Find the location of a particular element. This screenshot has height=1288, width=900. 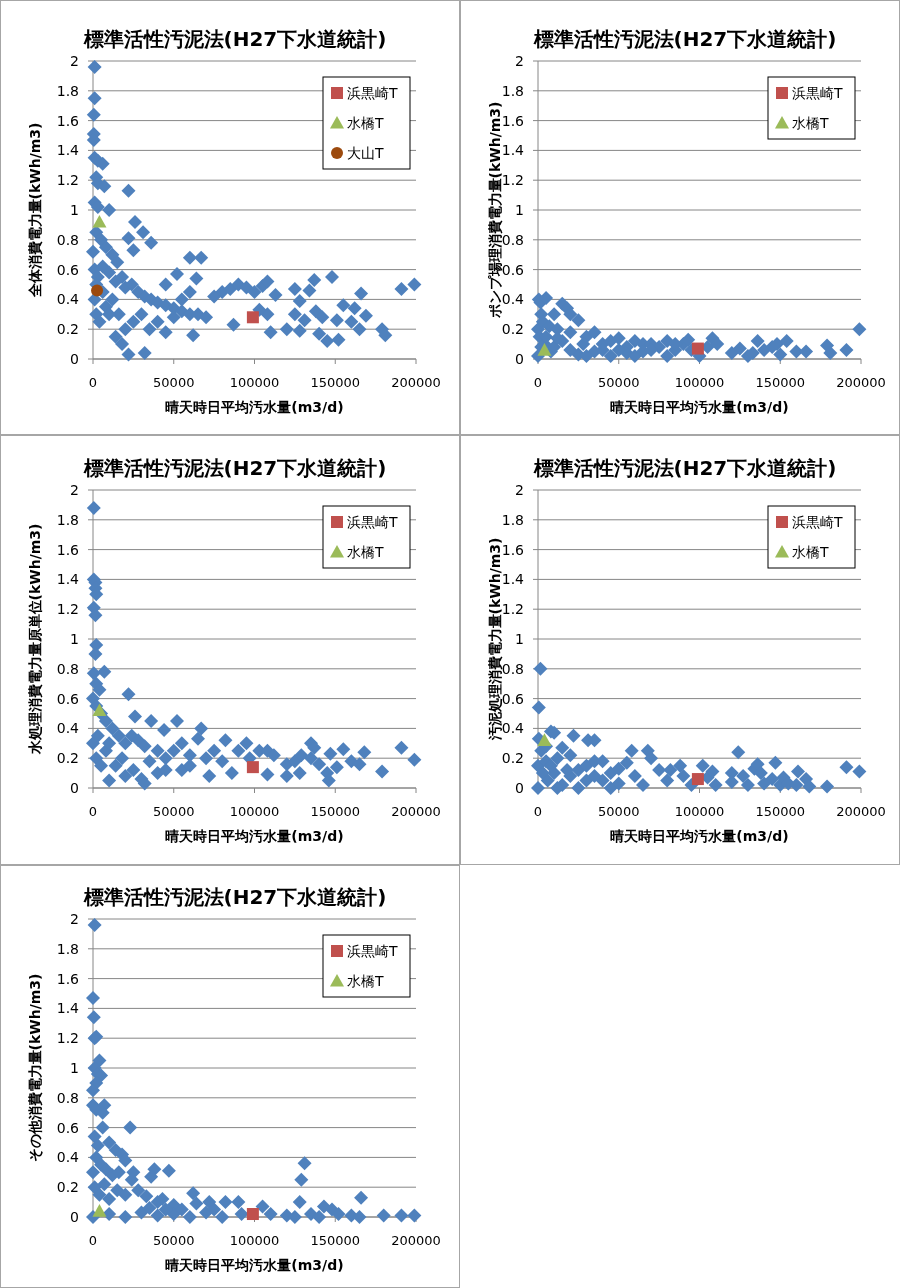

y-axis-title: 汚泥処理消費電力量(kWh/m3) is located at coordinates (495, 639).